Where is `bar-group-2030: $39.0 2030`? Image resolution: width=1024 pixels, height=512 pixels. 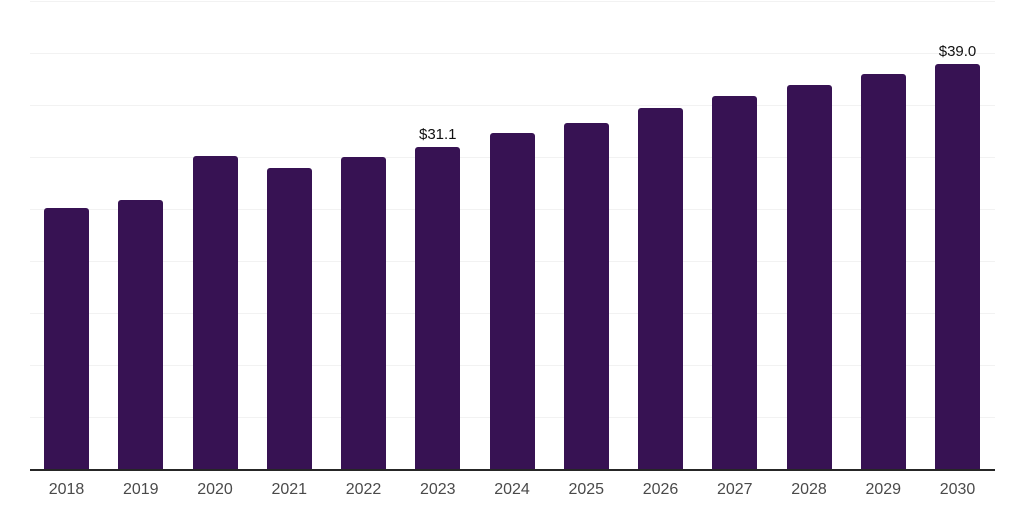 bar-group-2030: $39.0 2030 is located at coordinates (957, 250).